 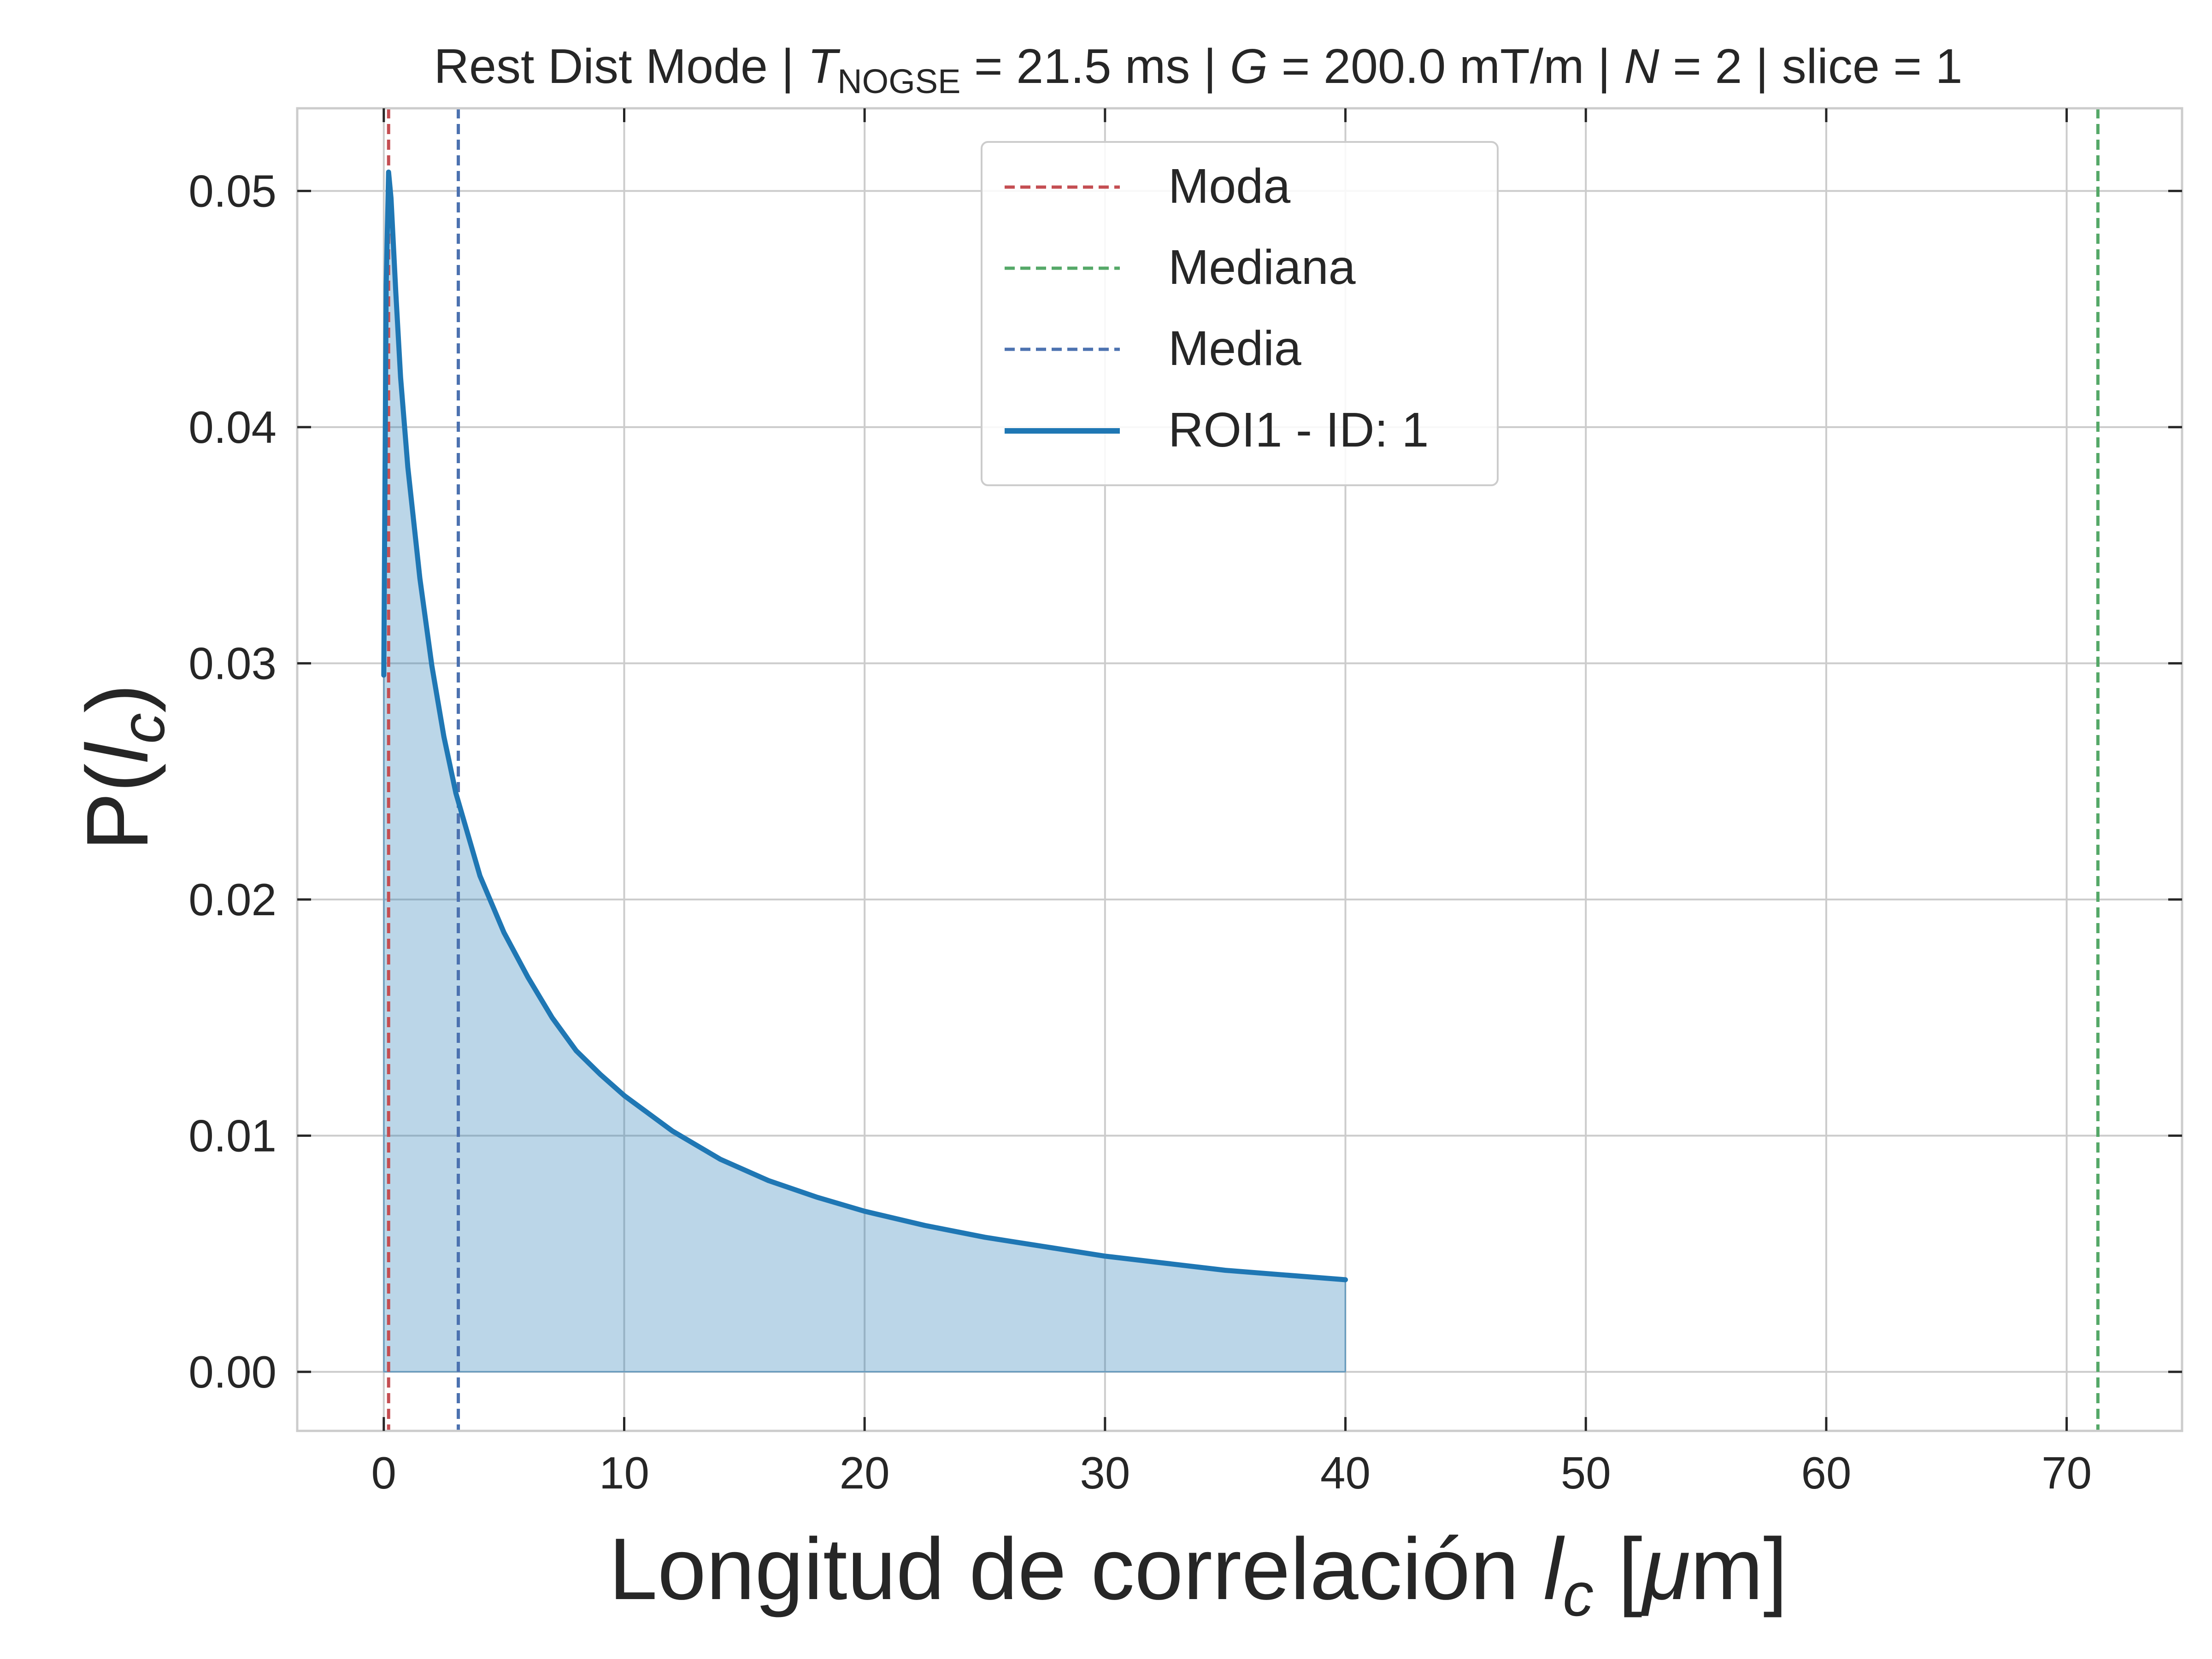 I want to click on title-g-value: = 200.0 mT/m |, so click(x=1446, y=66).